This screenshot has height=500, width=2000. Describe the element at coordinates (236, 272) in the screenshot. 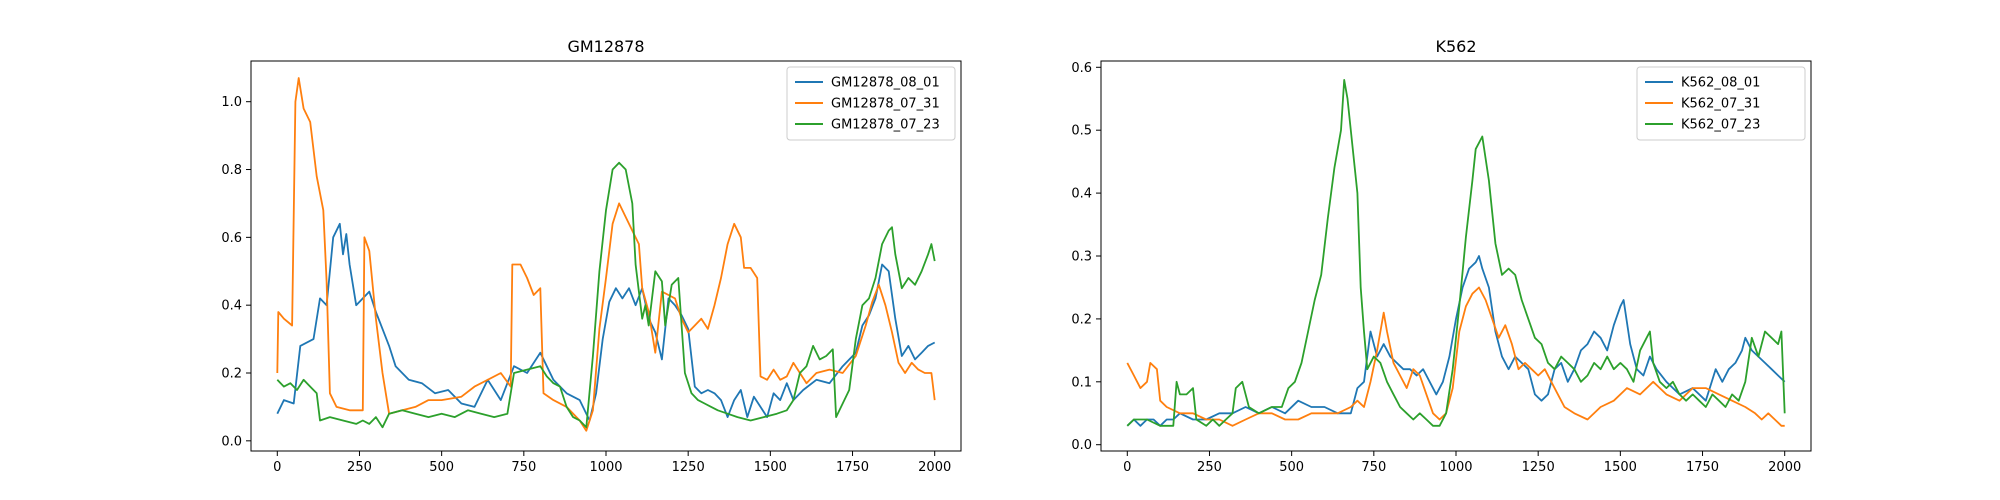

I see `y-axis: 0.0 0.2 0.4 0.6 0.8 1.0` at that location.